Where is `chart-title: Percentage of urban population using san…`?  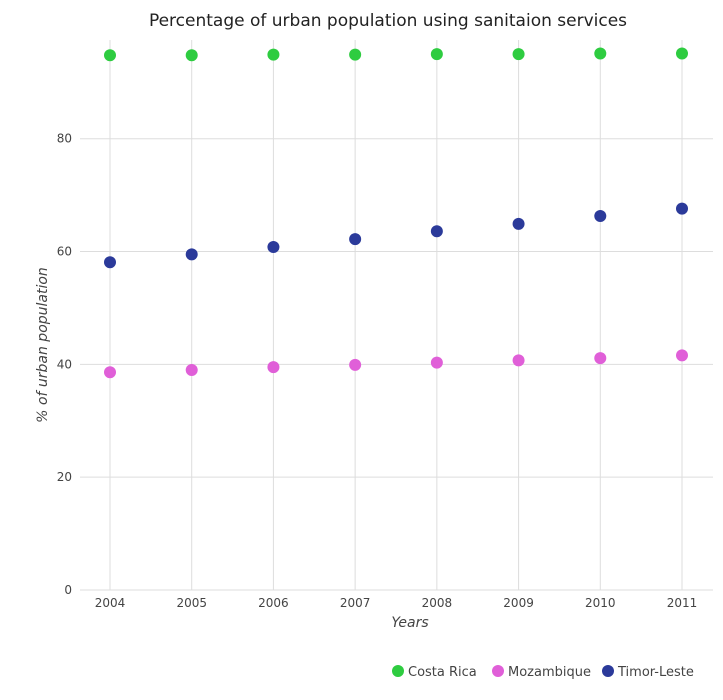
chart-title: Percentage of urban population using san… is located at coordinates (388, 21).